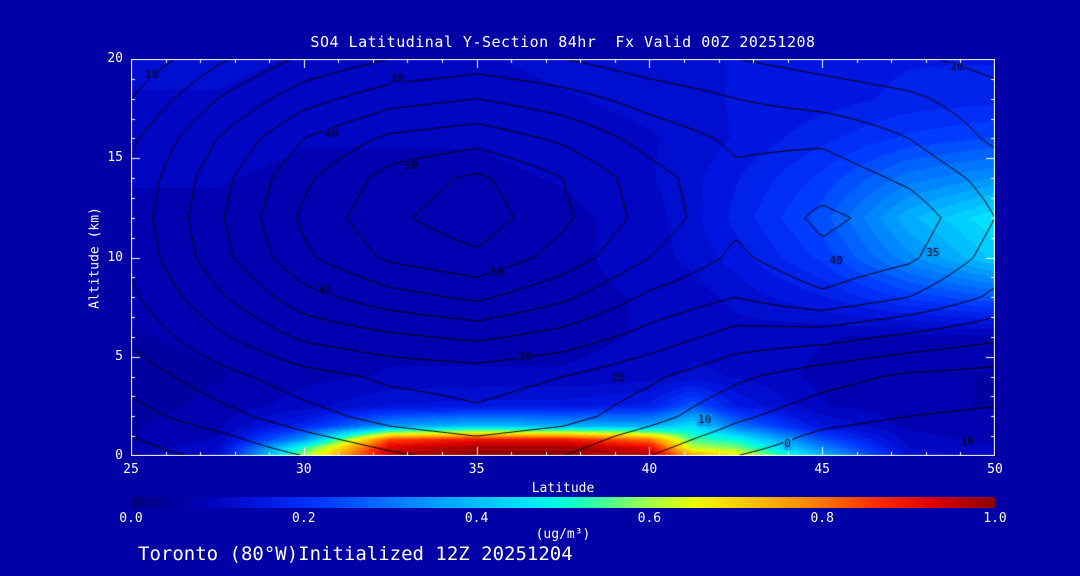 The height and width of the screenshot is (576, 1080). What do you see at coordinates (563, 534) in the screenshot?
I see `colorbar-units-label: (ug/m³)` at bounding box center [563, 534].